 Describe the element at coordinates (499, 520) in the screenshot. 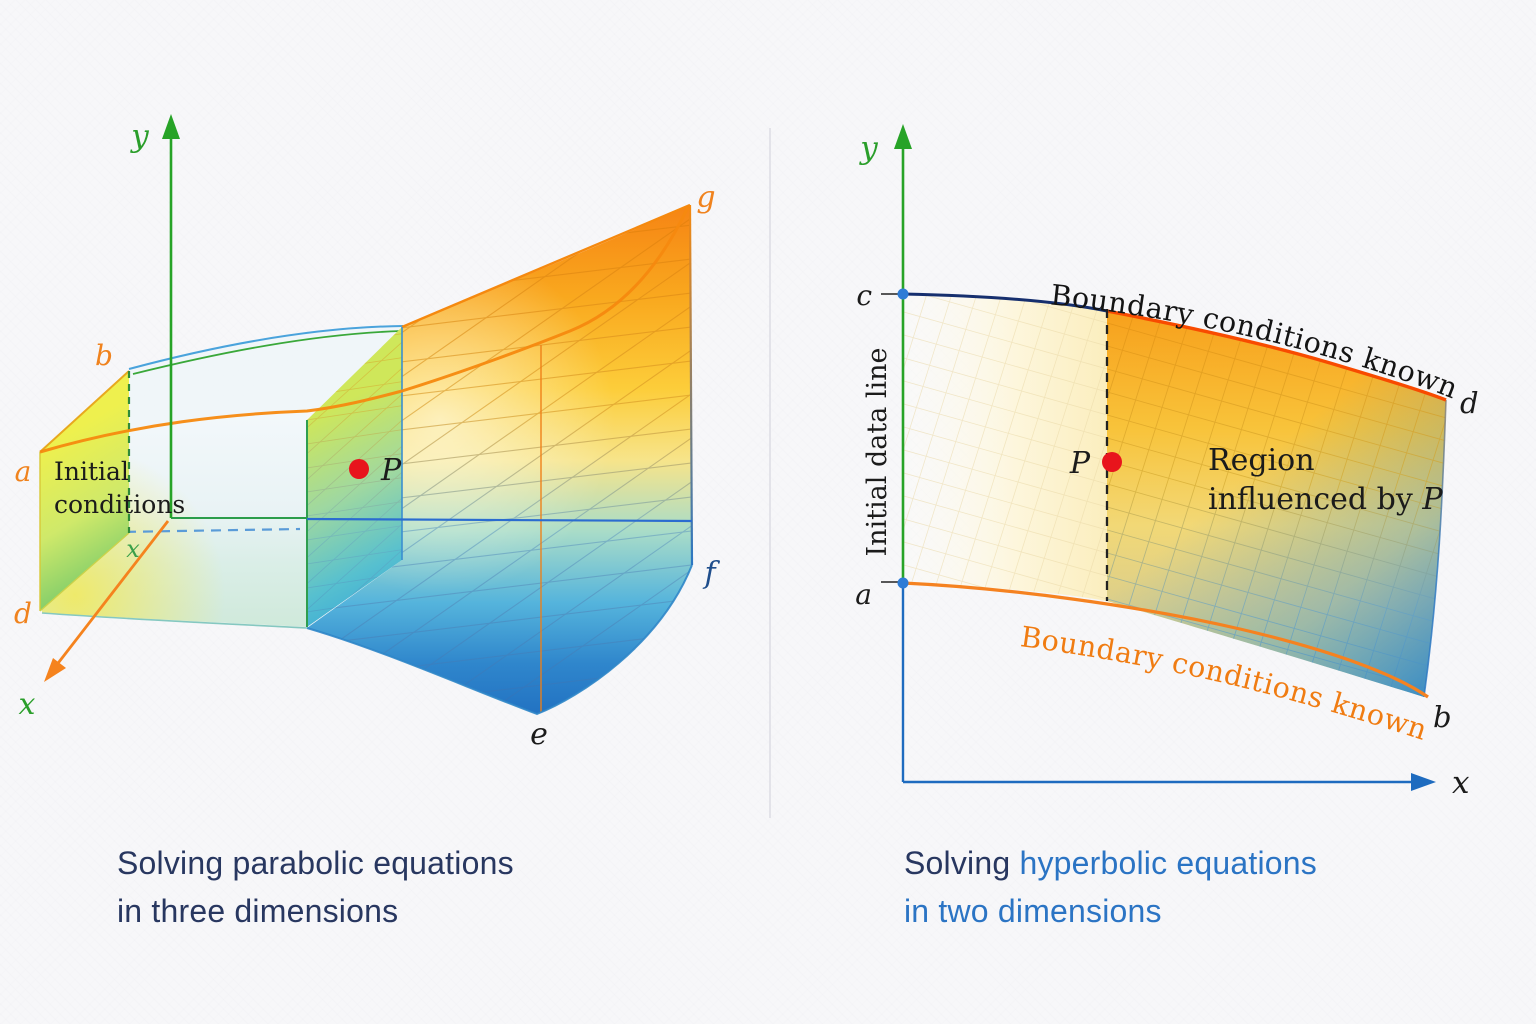

I see `floor-edge-blue` at that location.